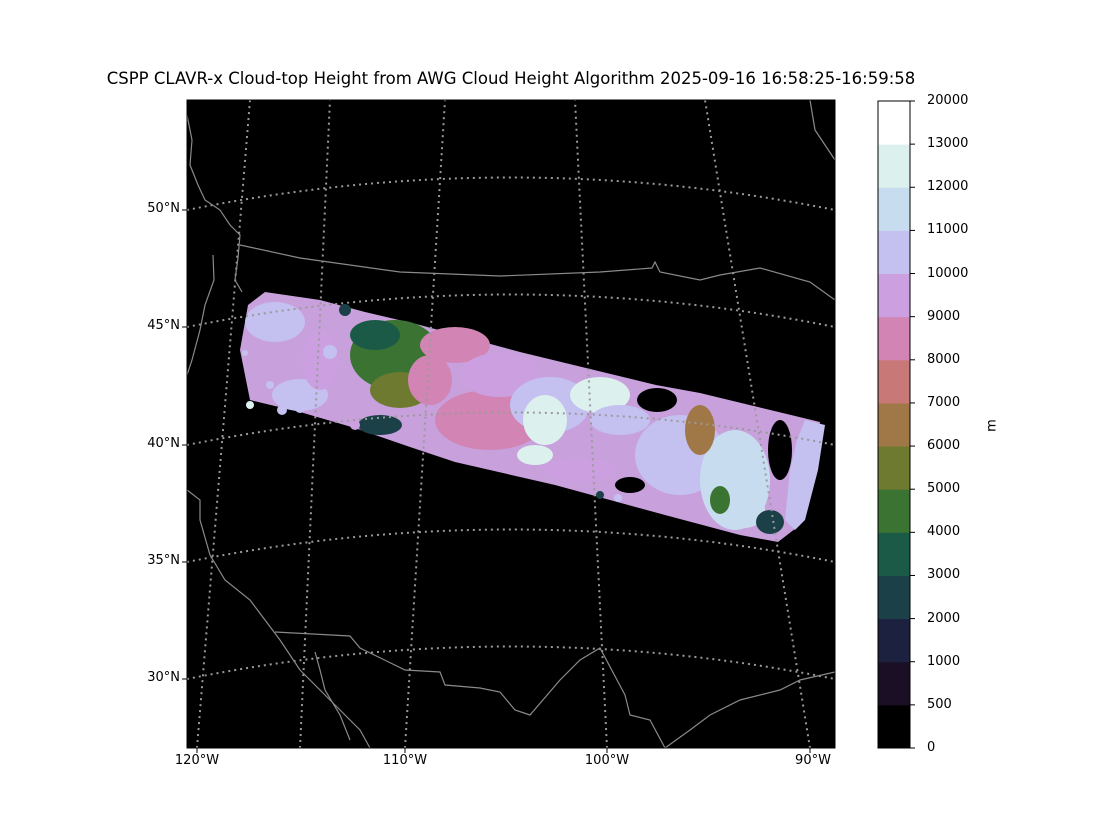 Image resolution: width=1120 pixels, height=840 pixels. What do you see at coordinates (163, 560) in the screenshot?
I see `lat-label-35n: 35°N` at bounding box center [163, 560].